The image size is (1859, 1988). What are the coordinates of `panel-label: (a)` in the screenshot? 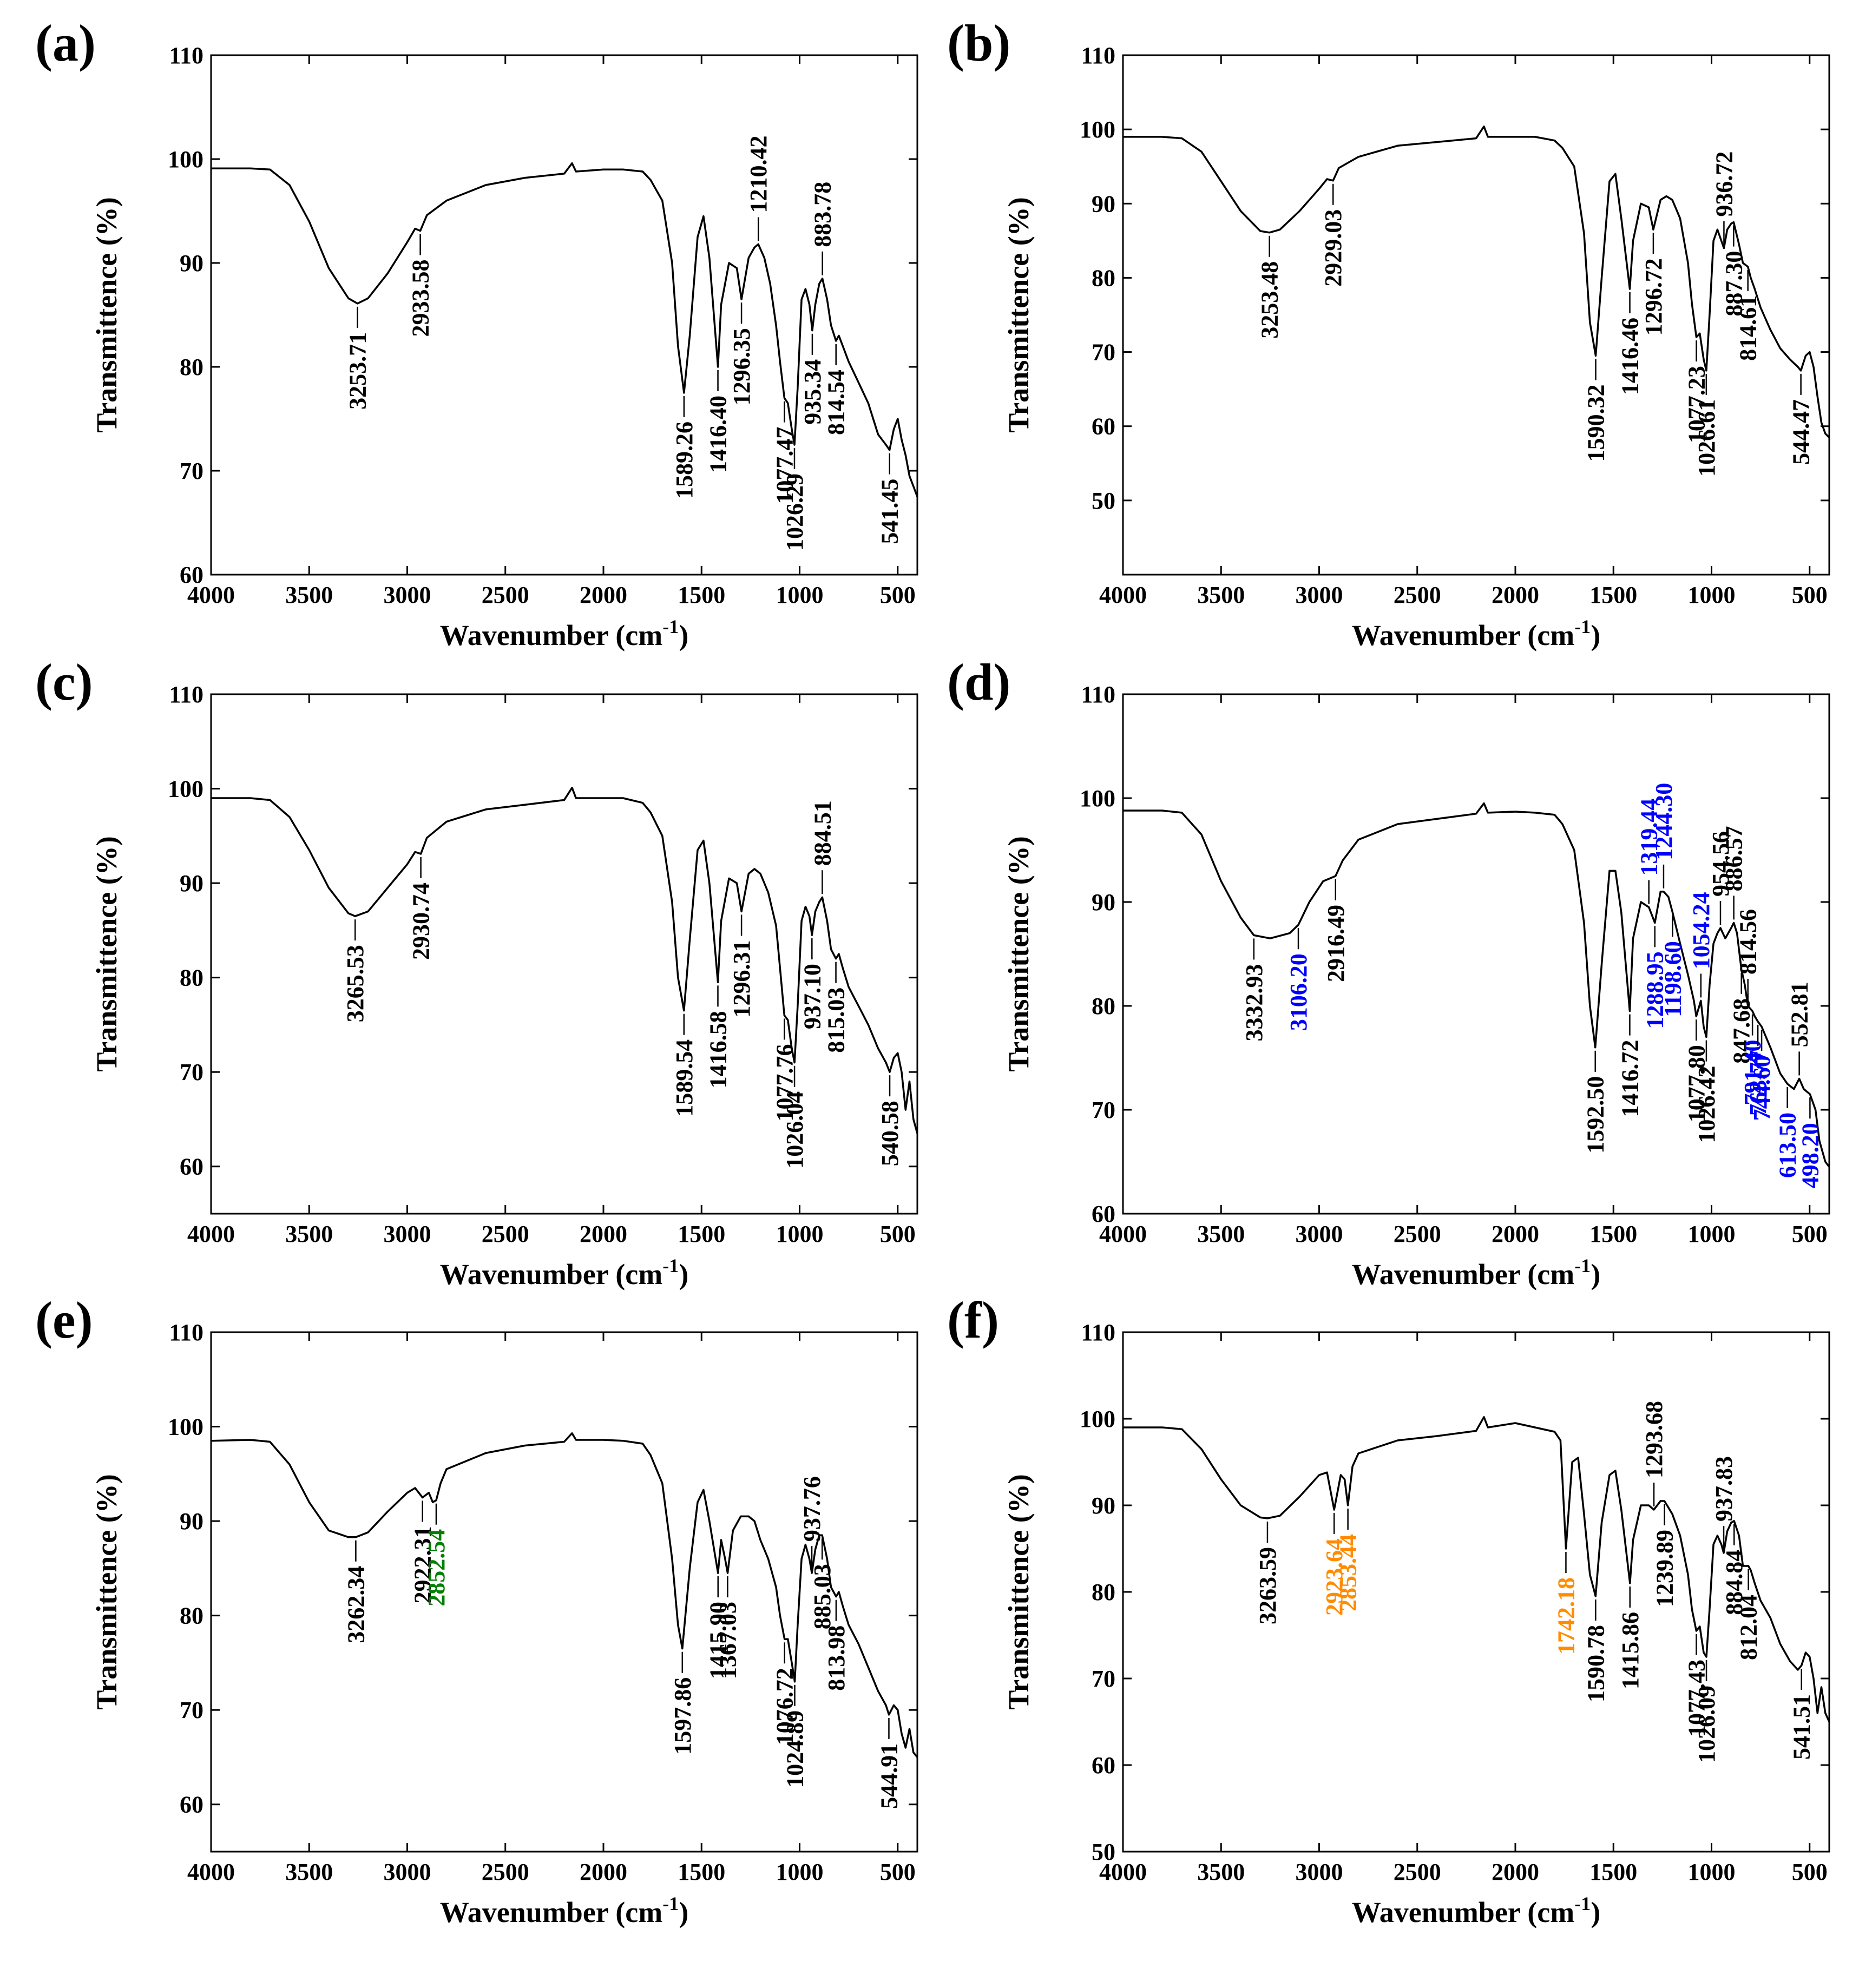 It's located at (66, 43).